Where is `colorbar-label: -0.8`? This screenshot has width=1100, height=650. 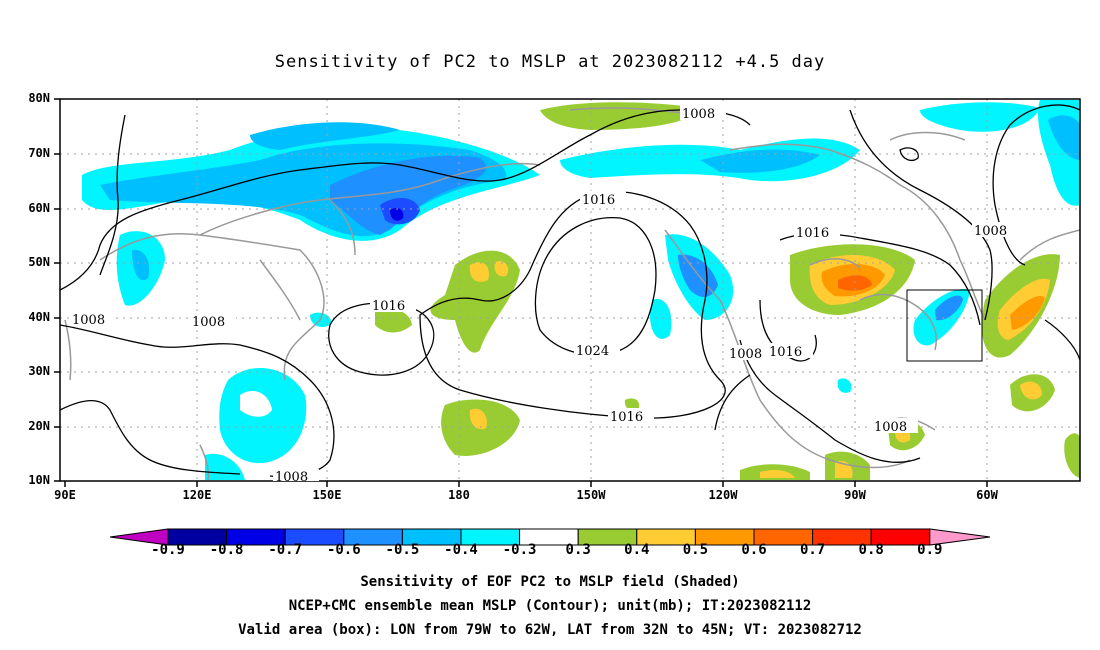
colorbar-label: -0.8 is located at coordinates (226, 550).